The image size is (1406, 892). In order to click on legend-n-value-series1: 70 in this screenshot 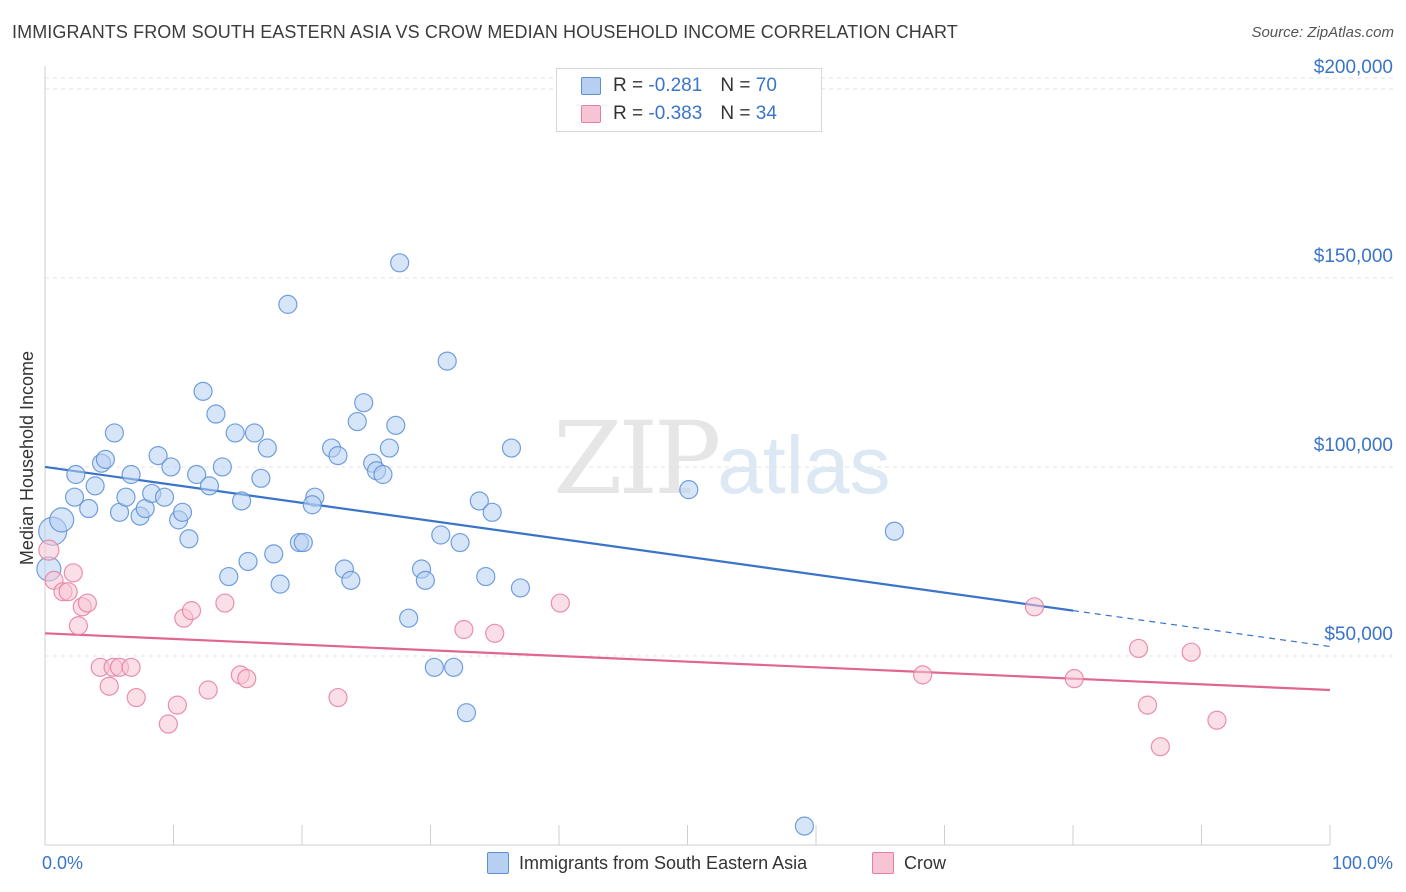, I will do `click(766, 85)`.